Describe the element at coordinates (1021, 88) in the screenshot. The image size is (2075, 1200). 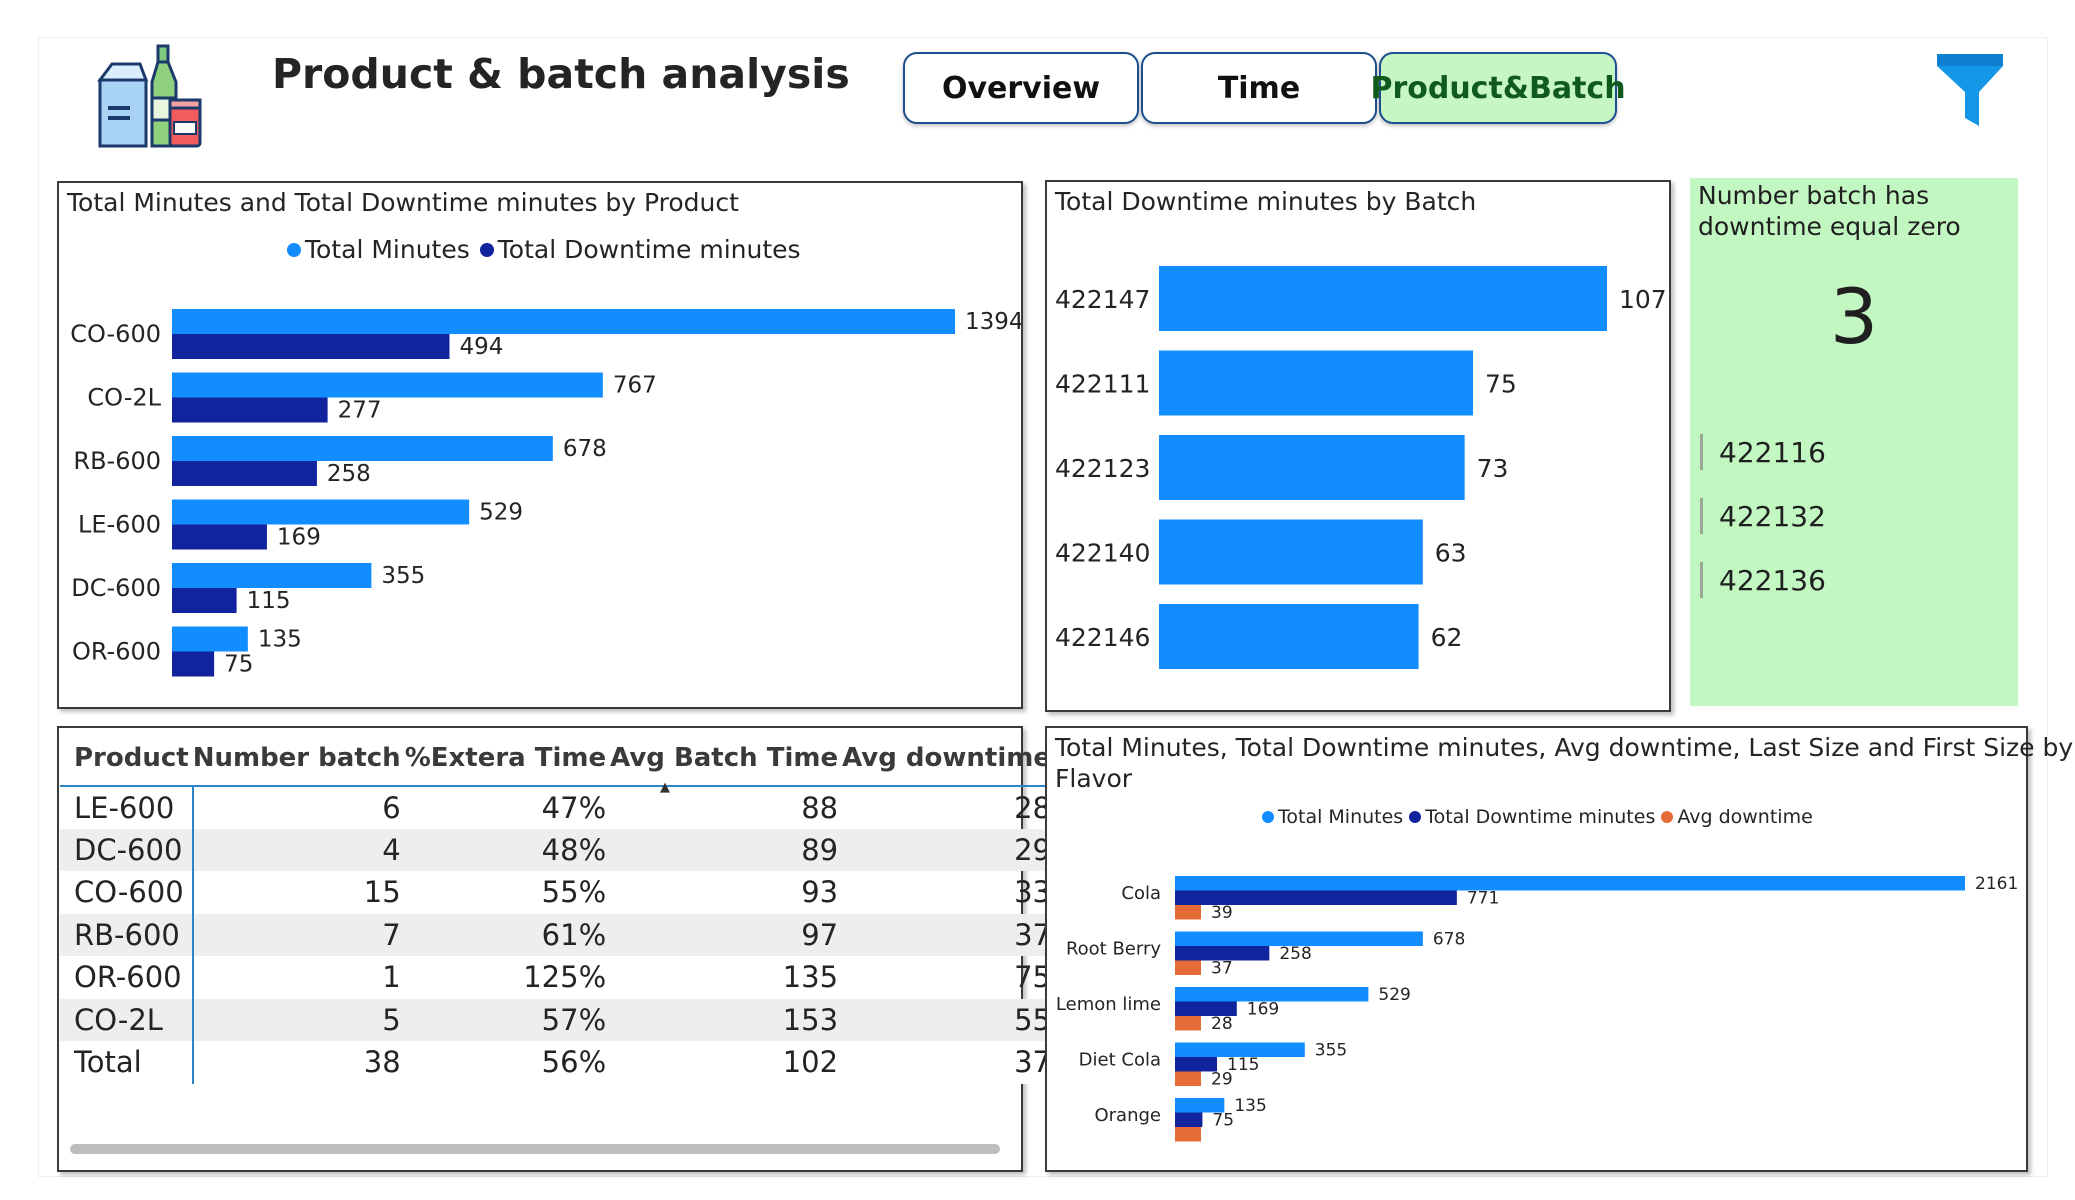
I see `nav-overview-button: Overview` at that location.